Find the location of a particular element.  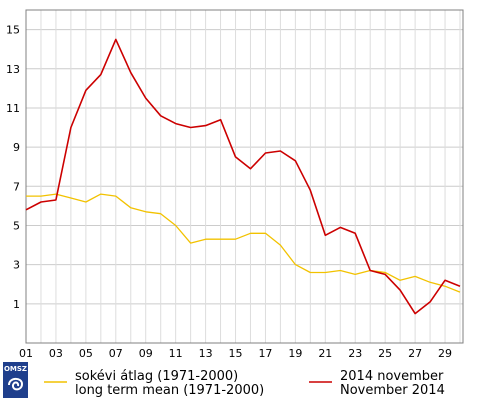

legend-label-mean-hu: sokévi átlag (1971-2000) is located at coordinates (156, 376).